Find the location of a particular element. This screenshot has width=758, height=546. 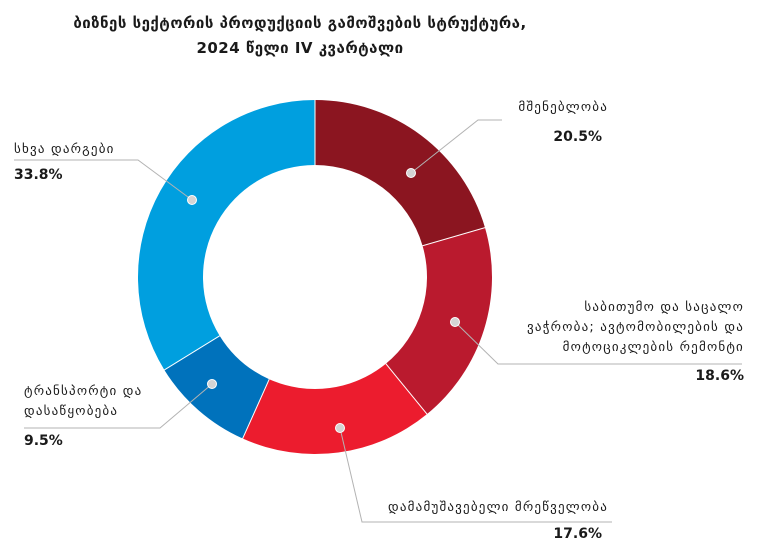

leader-line-trade is located at coordinates (598, 343).